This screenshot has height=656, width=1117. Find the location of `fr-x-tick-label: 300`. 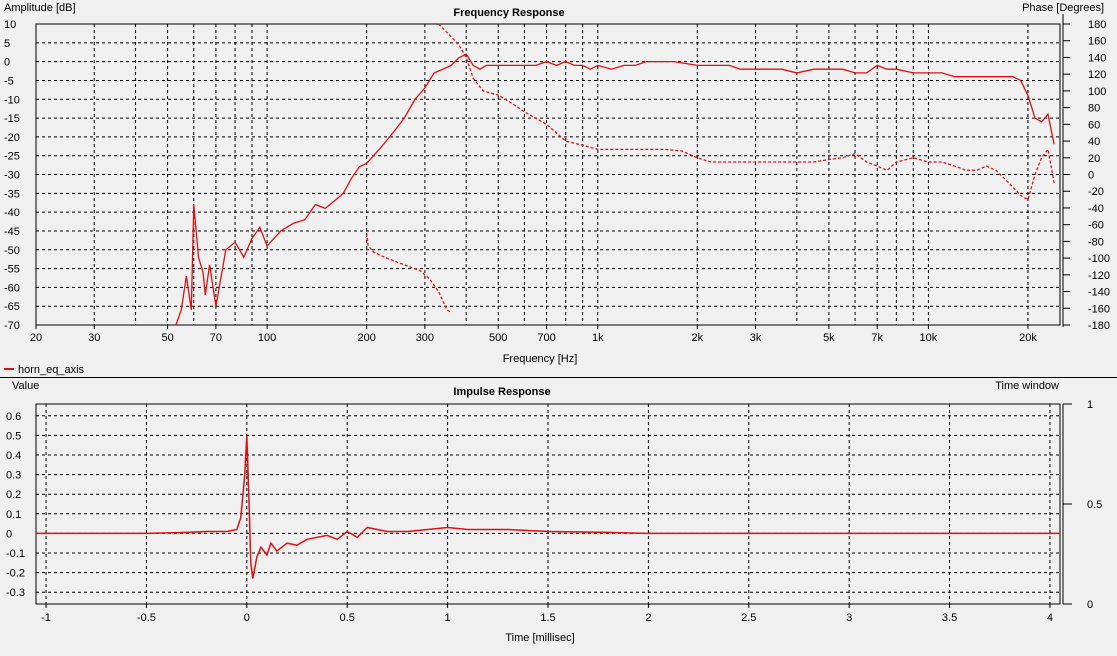

fr-x-tick-label: 300 is located at coordinates (425, 338).